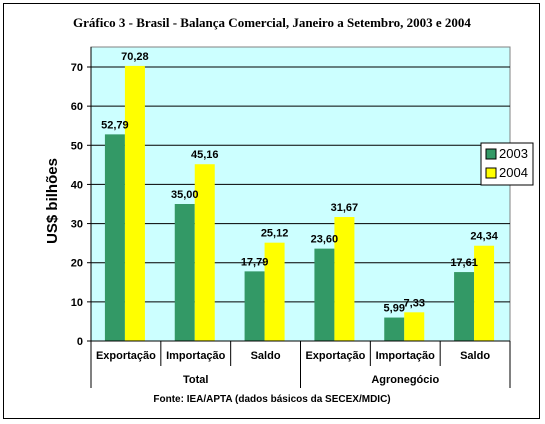 Image resolution: width=545 pixels, height=424 pixels. I want to click on data-label-2003: 17,61, so click(464, 263).